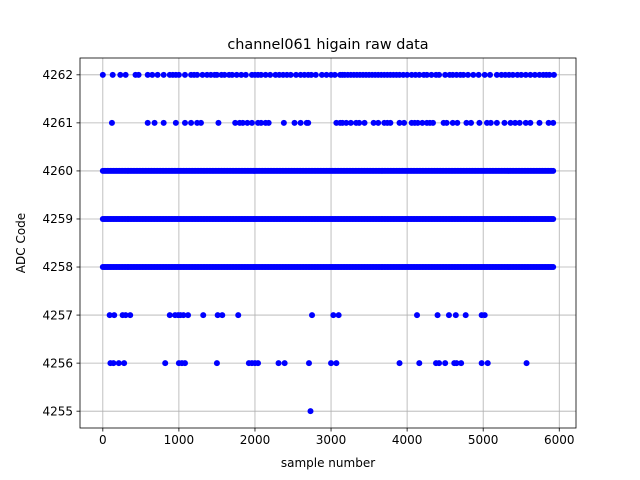 The height and width of the screenshot is (480, 640). I want to click on y-tick-label: 4261, so click(57, 123).